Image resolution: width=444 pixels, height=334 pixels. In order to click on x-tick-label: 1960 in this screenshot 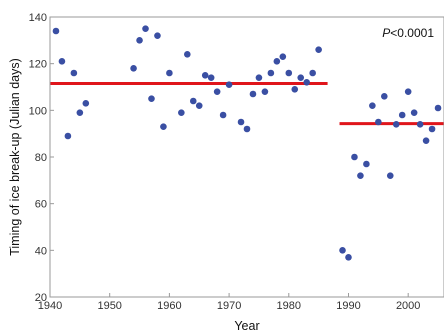, I will do `click(169, 306)`.